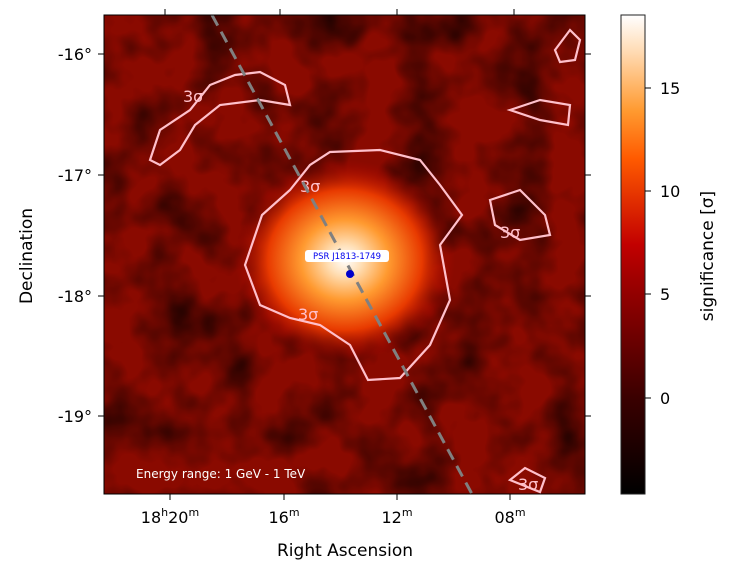 The width and height of the screenshot is (736, 576). What do you see at coordinates (633, 254) in the screenshot?
I see `colorbar` at bounding box center [633, 254].